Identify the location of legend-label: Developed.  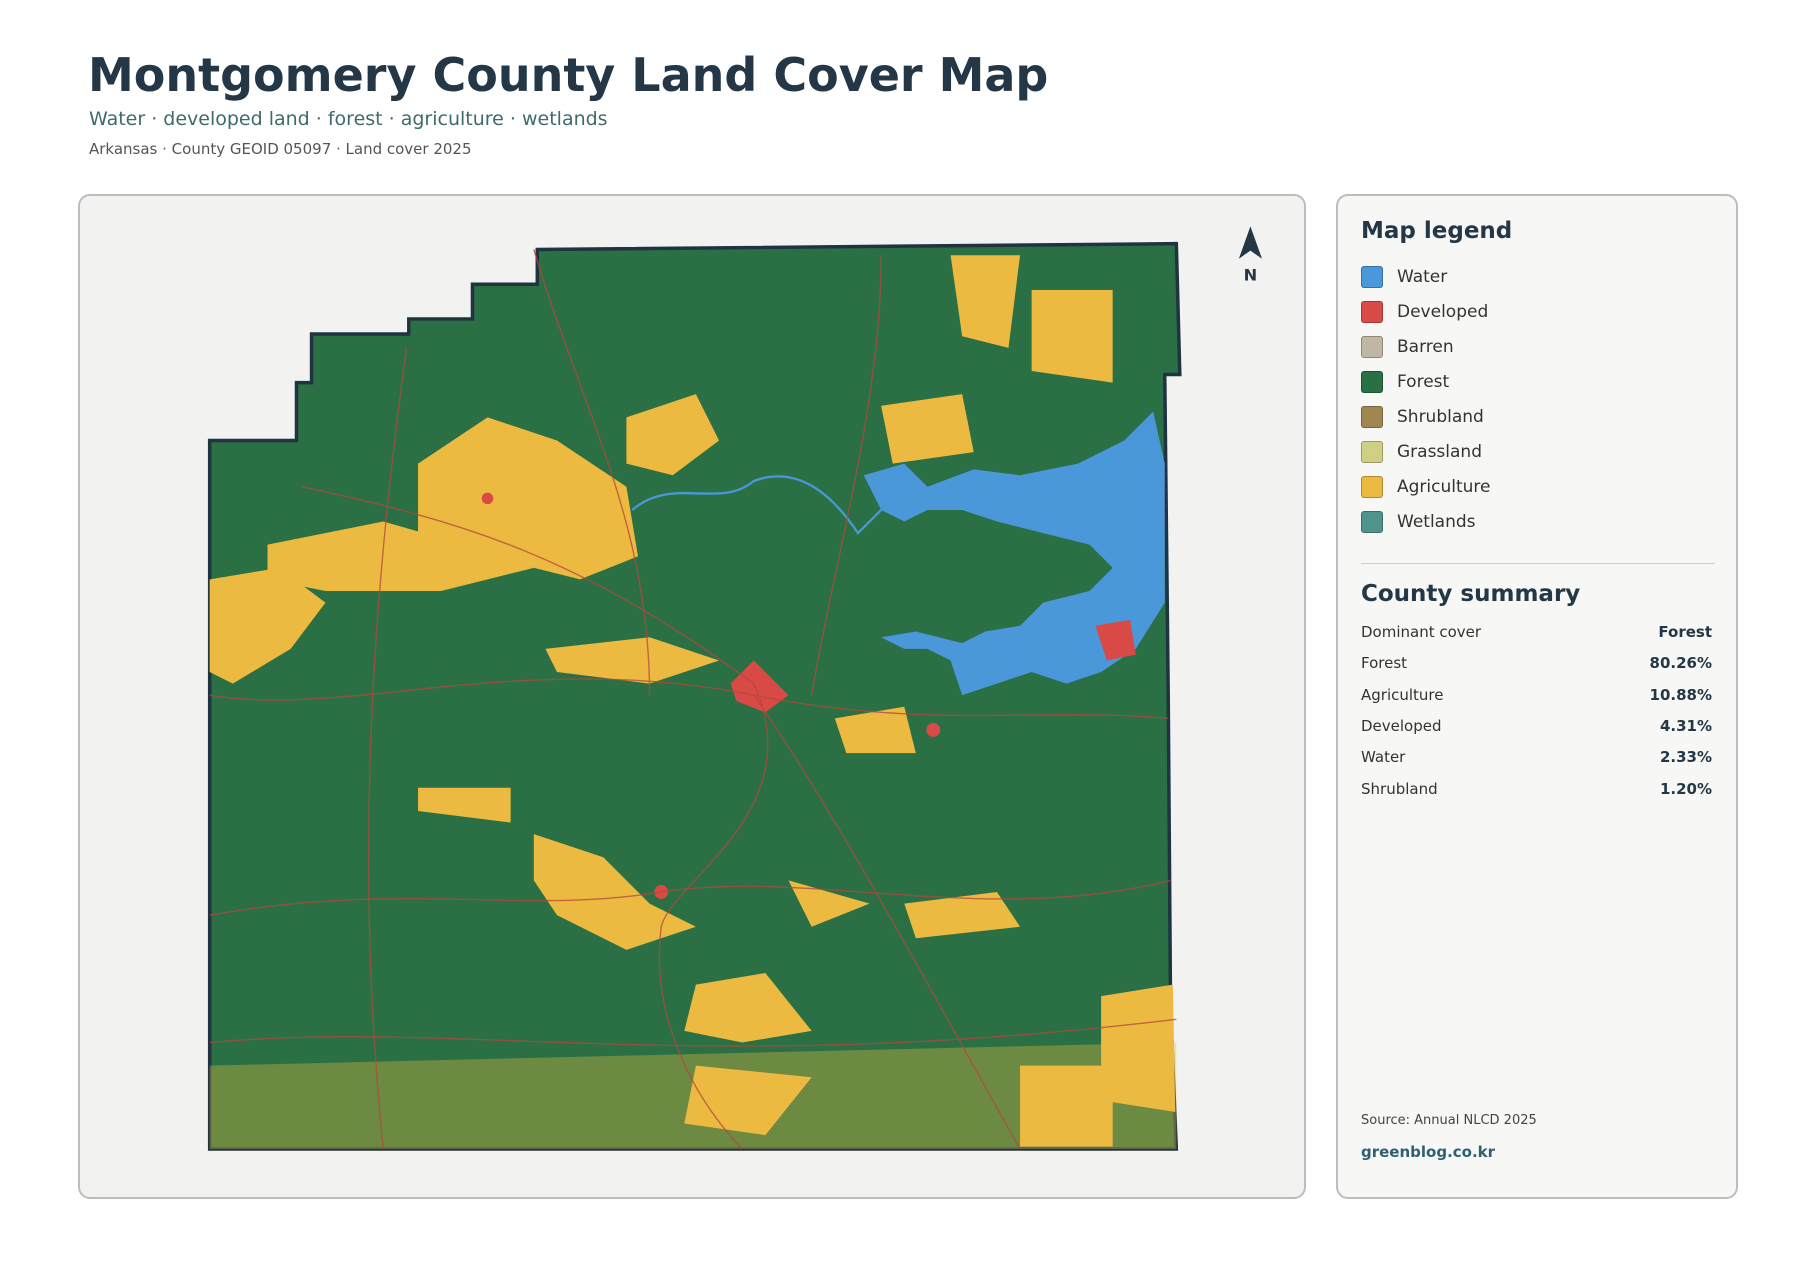
(1443, 312).